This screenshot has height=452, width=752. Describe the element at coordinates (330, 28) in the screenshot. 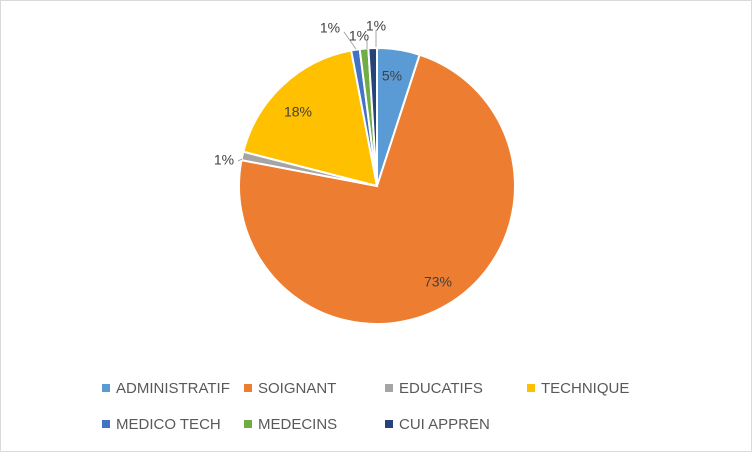

I see `data-label-medico-tech: 1%` at that location.